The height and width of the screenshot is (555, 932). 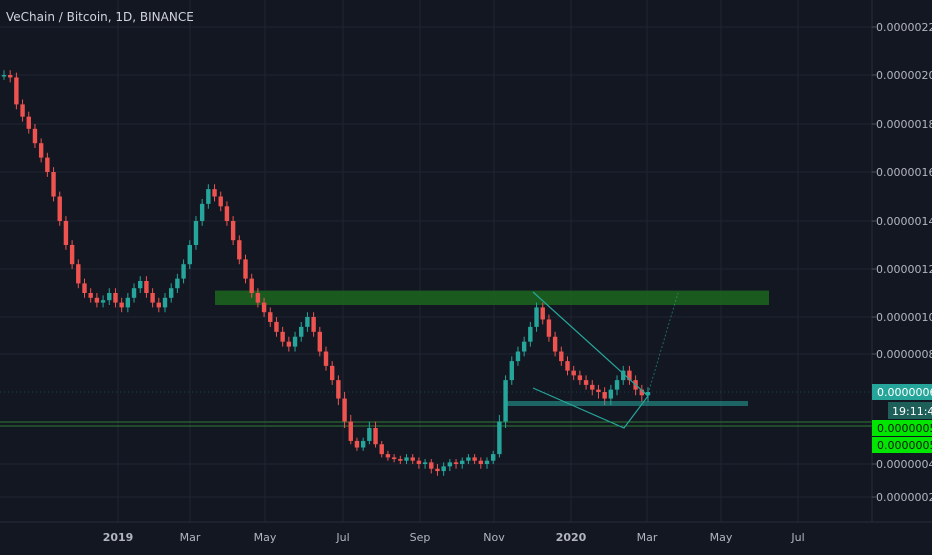 I want to click on y-tick-label: 0.00000120, so click(x=904, y=269).